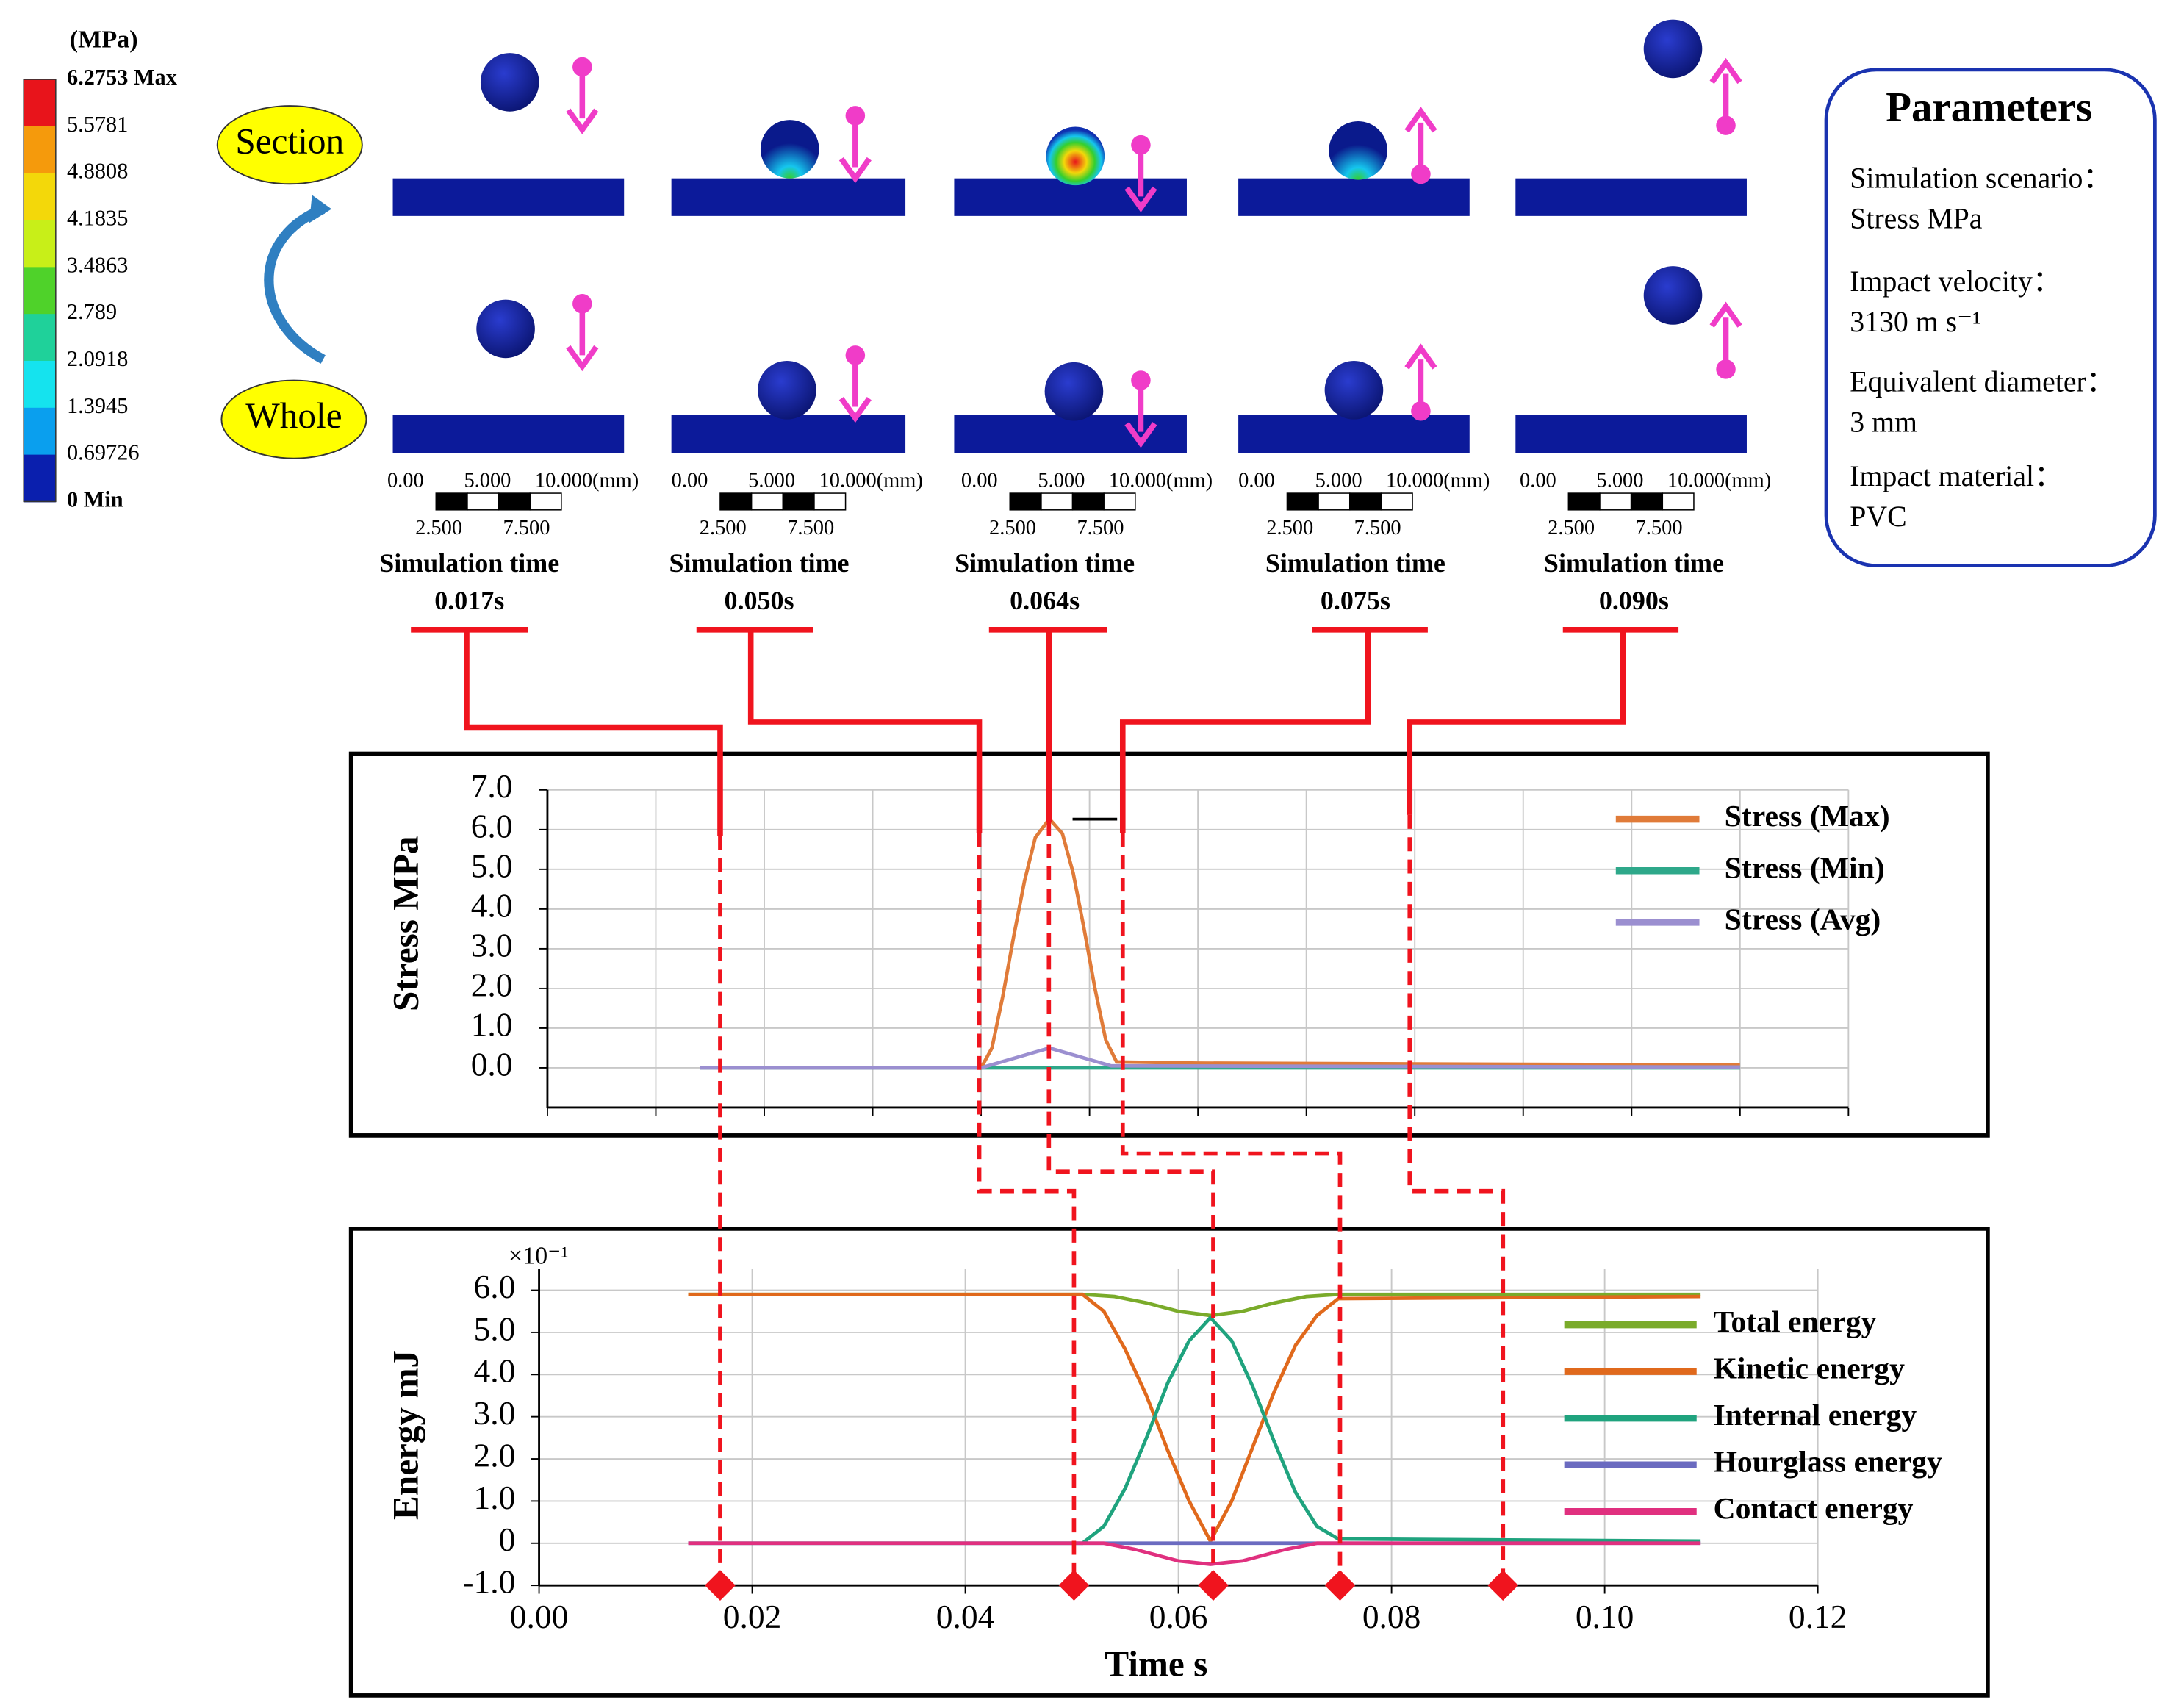 The width and height of the screenshot is (2173, 1708). What do you see at coordinates (1807, 817) in the screenshot?
I see `legend-label: Stress (Max)` at bounding box center [1807, 817].